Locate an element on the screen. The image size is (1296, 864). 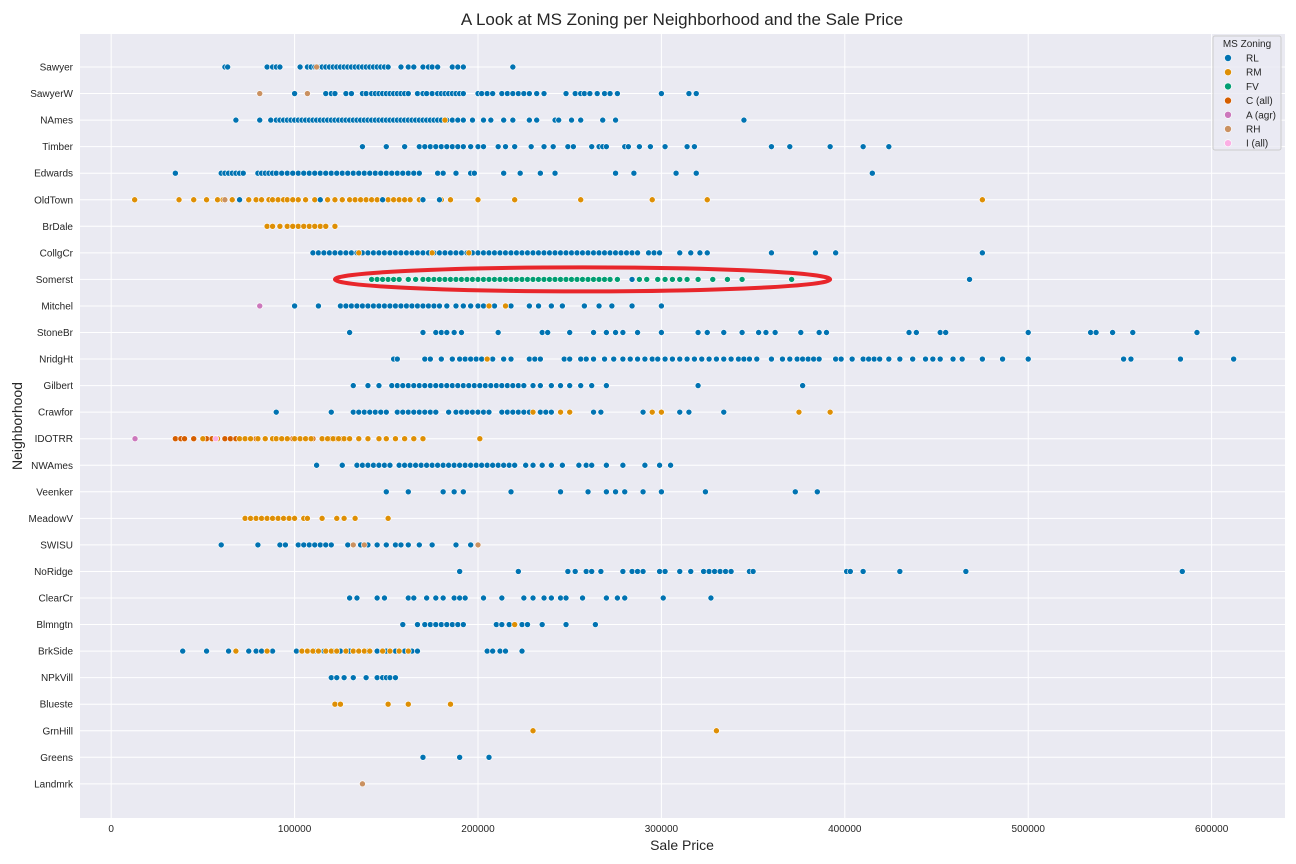
y-tick-label: BrDale is located at coordinates (57, 227).